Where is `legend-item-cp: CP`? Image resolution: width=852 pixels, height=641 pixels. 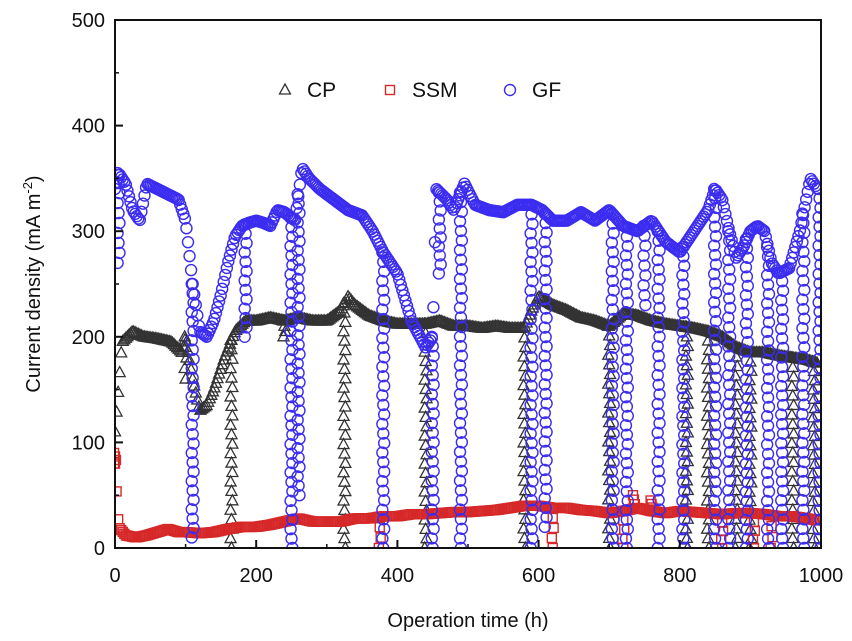
legend-item-cp: CP is located at coordinates (307, 90).